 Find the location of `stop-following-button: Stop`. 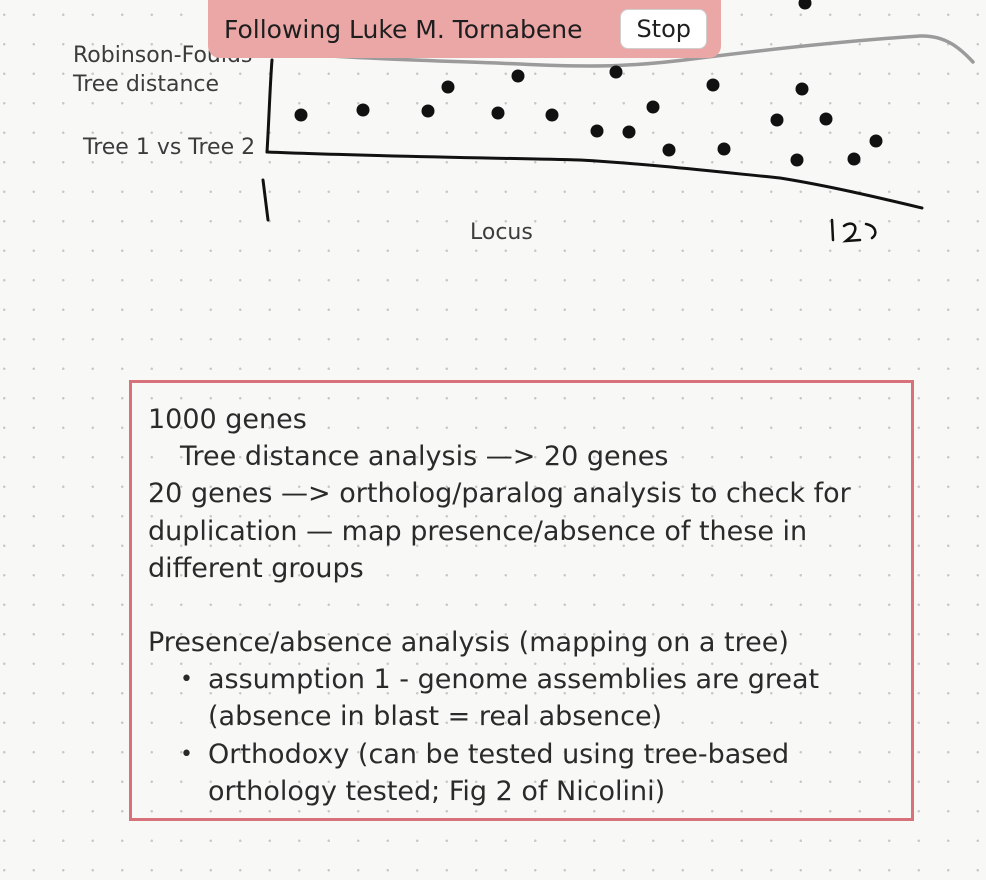

stop-following-button: Stop is located at coordinates (663, 29).